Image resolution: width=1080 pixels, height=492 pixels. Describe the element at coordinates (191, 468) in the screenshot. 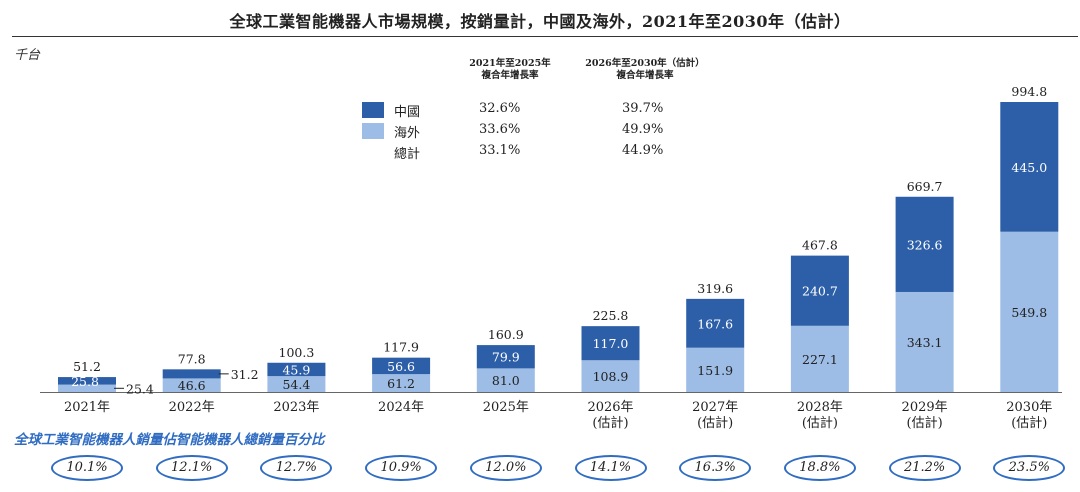

I see `share-value-oval: 12.1%` at that location.